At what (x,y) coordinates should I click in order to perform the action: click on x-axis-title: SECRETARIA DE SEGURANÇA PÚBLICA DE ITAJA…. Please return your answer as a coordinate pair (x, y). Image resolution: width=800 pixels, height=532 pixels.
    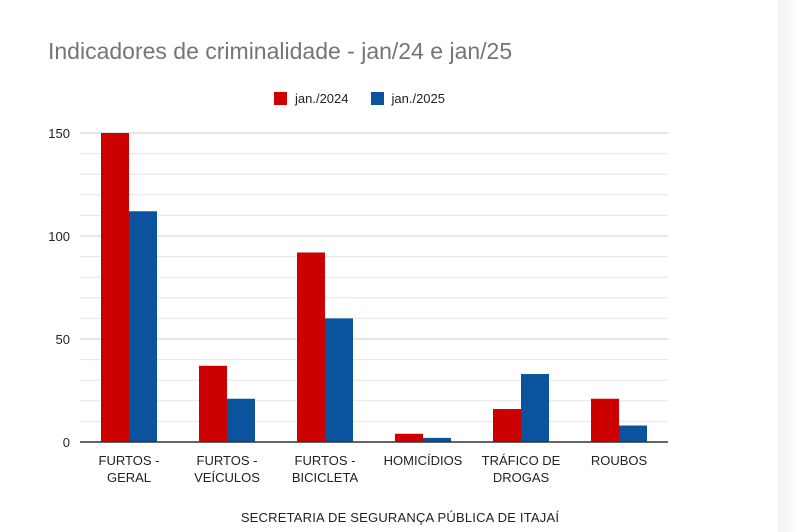
    Looking at the image, I should click on (400, 517).